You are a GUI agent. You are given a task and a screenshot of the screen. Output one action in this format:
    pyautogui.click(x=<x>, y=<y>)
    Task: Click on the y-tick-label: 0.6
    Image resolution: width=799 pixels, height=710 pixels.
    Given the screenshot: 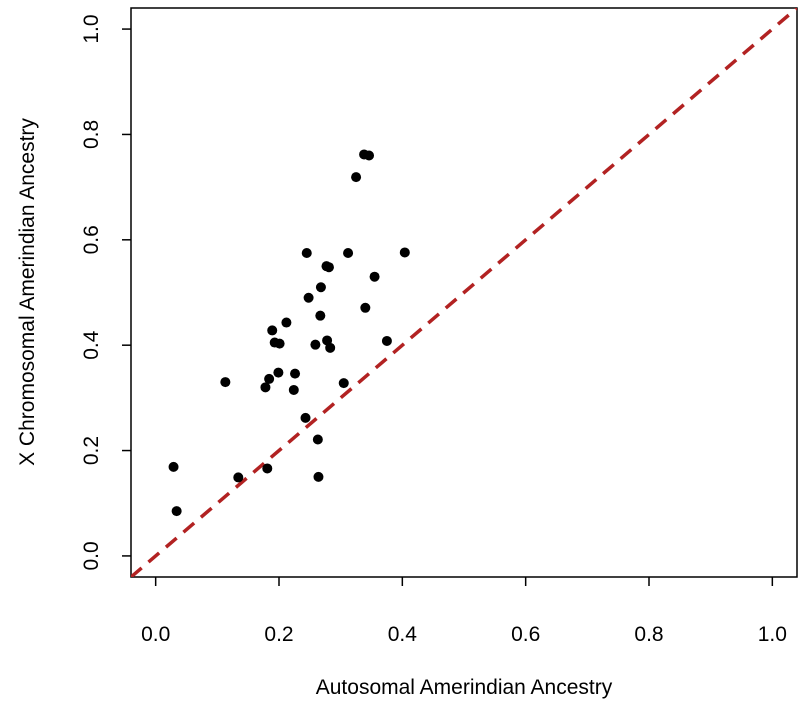 What is the action you would take?
    pyautogui.click(x=91, y=239)
    